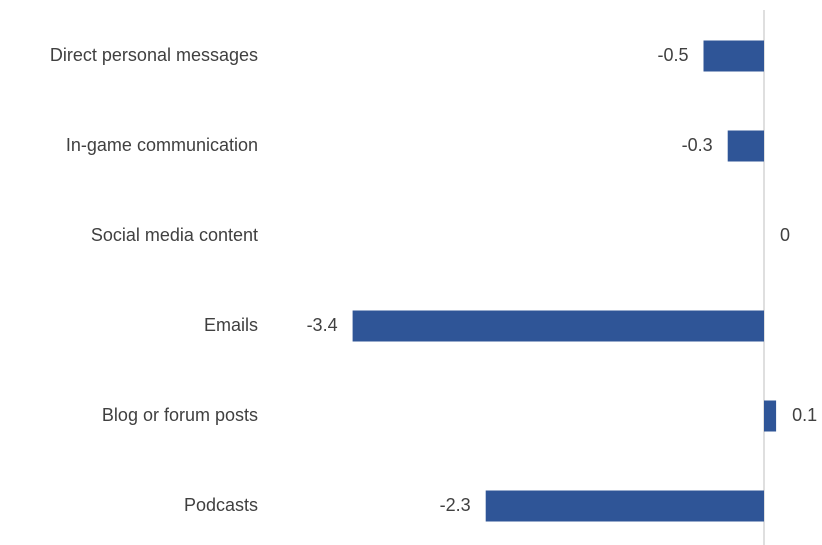 This screenshot has width=822, height=545. I want to click on category-label: Podcasts, so click(221, 505).